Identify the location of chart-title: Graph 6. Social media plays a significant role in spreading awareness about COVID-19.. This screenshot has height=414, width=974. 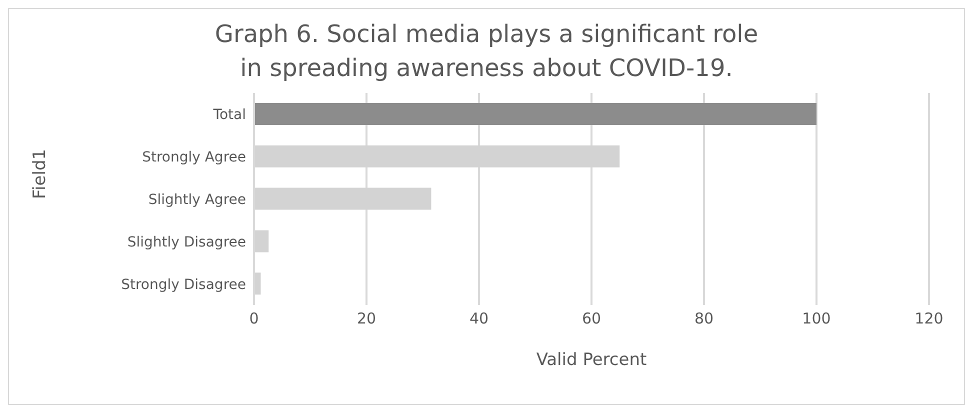
(487, 51).